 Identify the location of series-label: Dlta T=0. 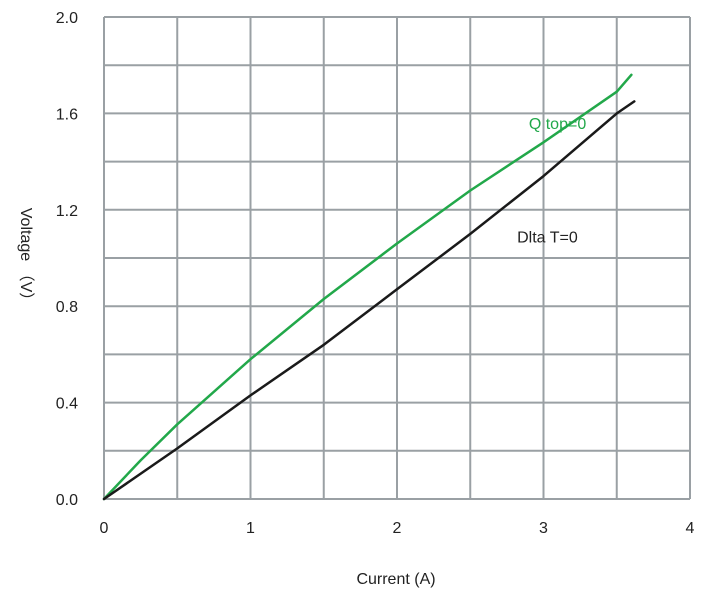
(547, 237).